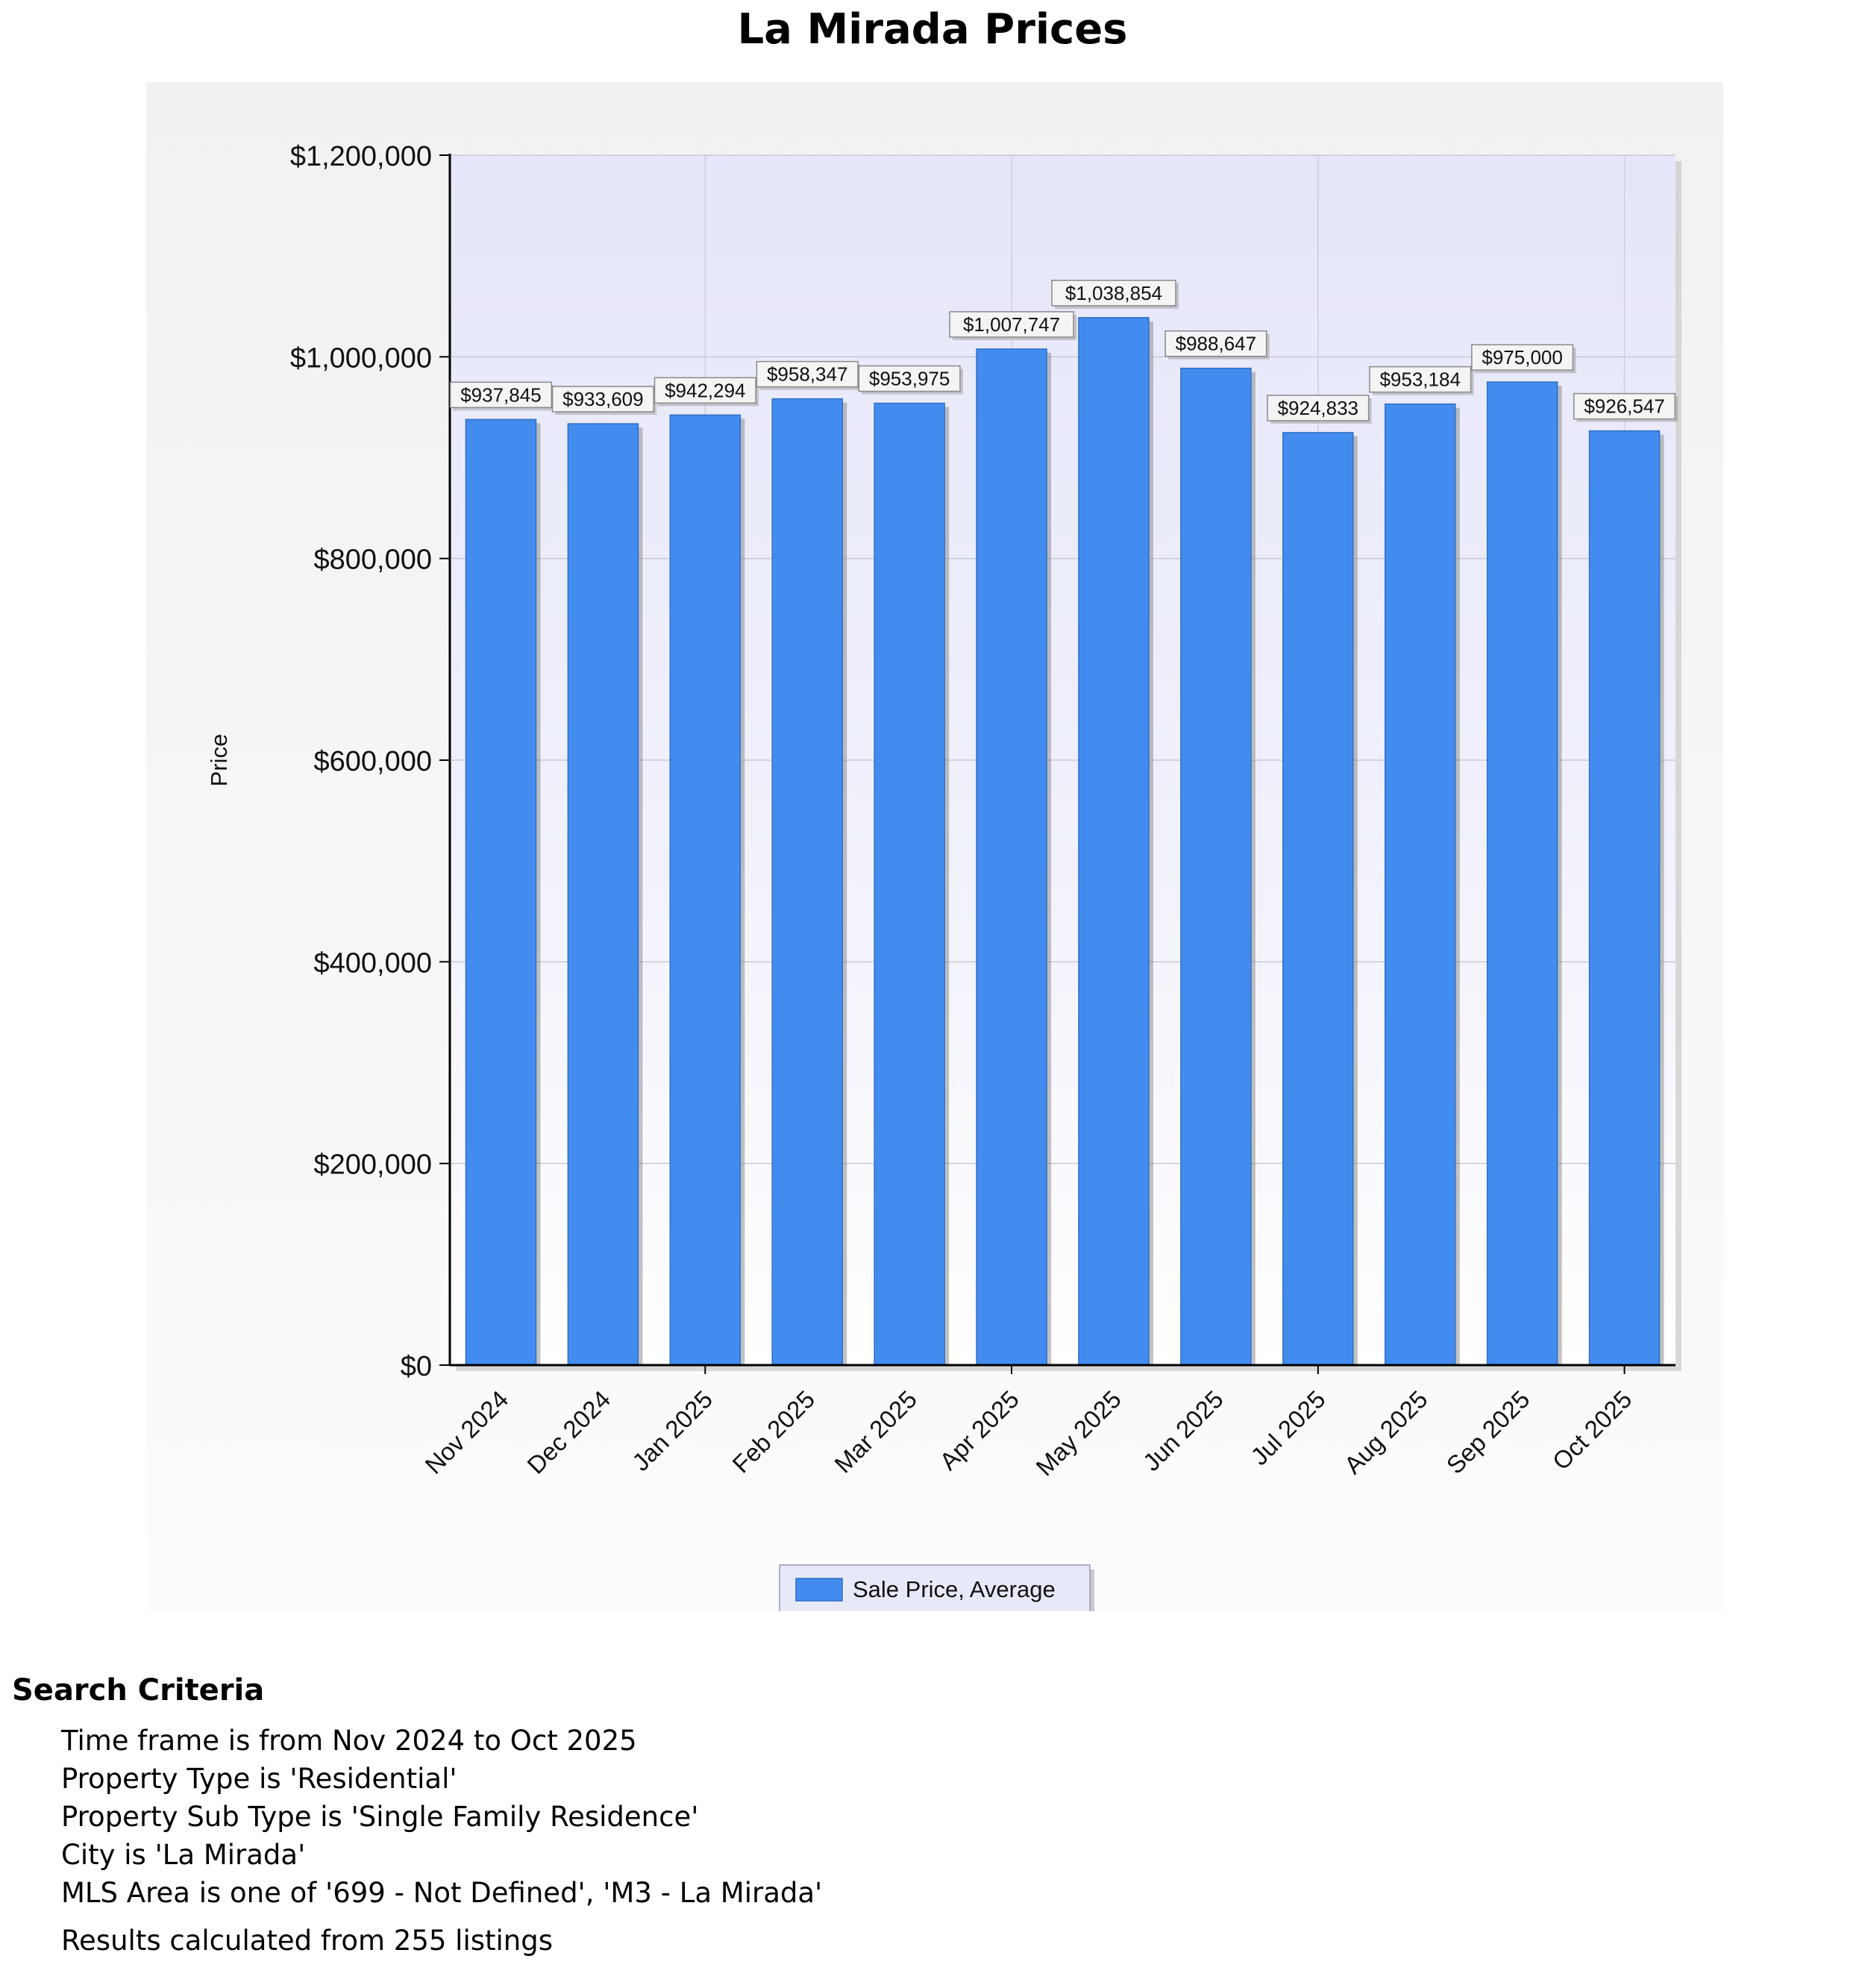 The image size is (1865, 1988). I want to click on x-tick-label: May 2025, so click(1078, 1433).